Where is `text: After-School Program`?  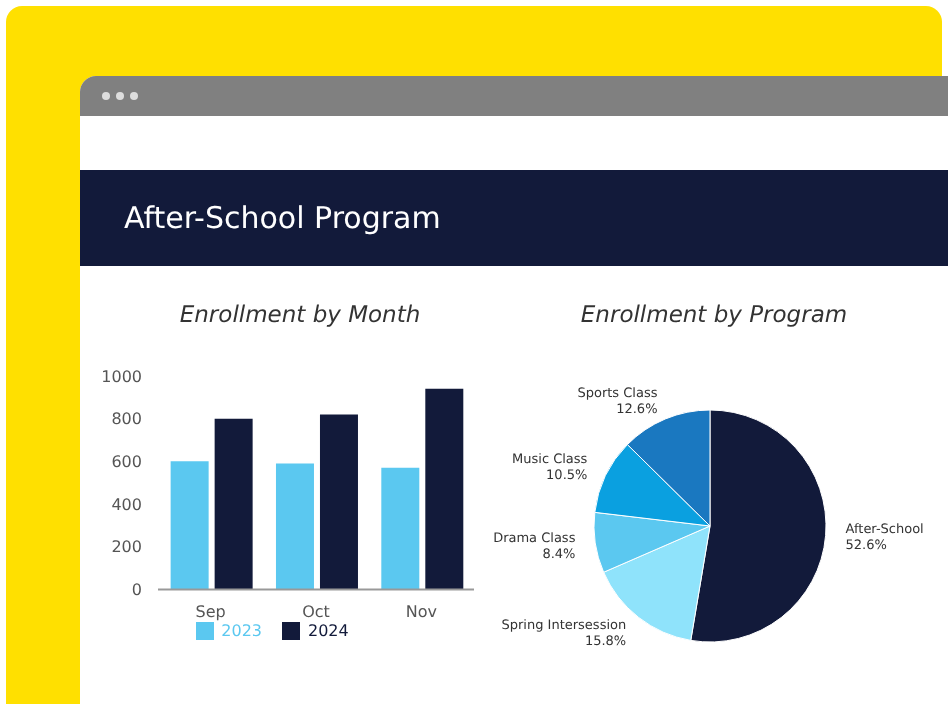
text: After-School Program is located at coordinates (282, 218).